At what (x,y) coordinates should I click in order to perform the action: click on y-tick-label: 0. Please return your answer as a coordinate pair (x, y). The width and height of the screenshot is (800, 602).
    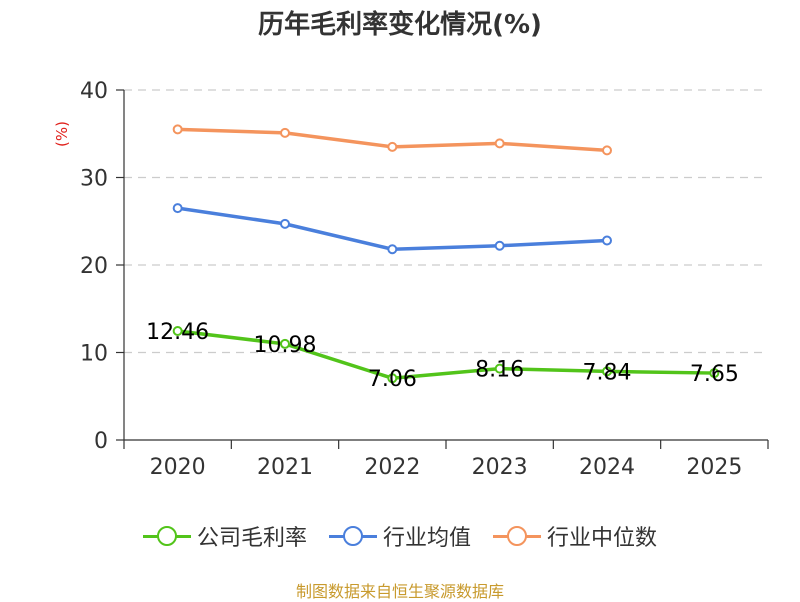
    Looking at the image, I should click on (101, 441).